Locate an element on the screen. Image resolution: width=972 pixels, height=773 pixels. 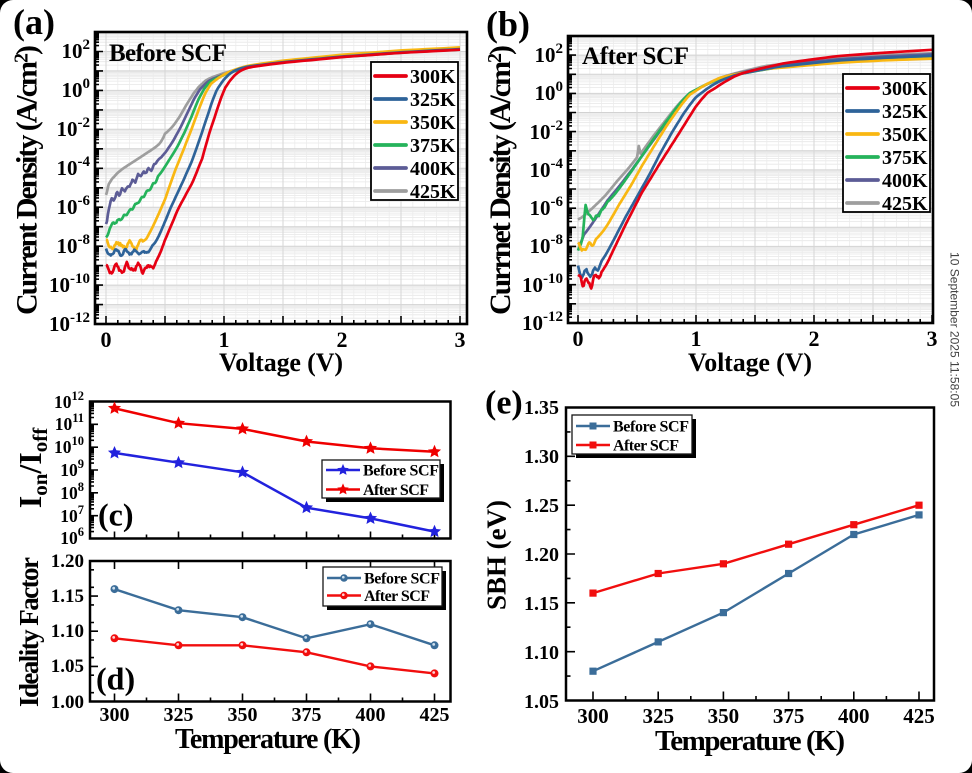
svg-text: 10⁻¹⁰ is located at coordinates (69, 284).